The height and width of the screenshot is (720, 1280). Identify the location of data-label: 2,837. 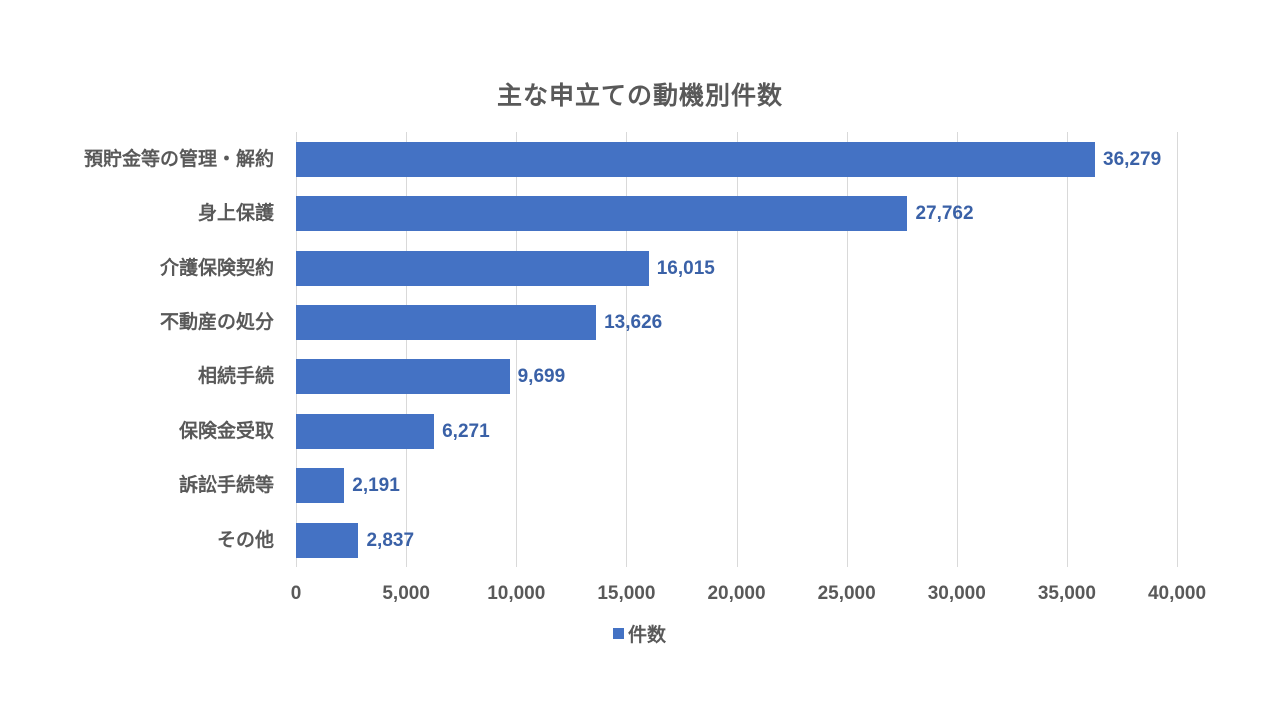
(390, 540).